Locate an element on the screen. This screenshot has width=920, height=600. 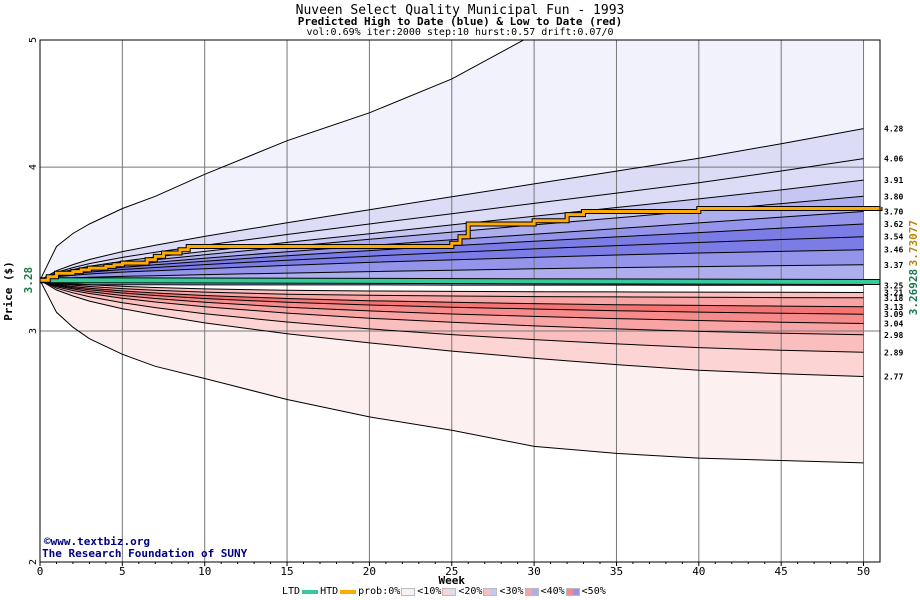
chart-legend: LTD HTD prob:0% <10% <20% <30% <40% <50% is located at coordinates (444, 591).